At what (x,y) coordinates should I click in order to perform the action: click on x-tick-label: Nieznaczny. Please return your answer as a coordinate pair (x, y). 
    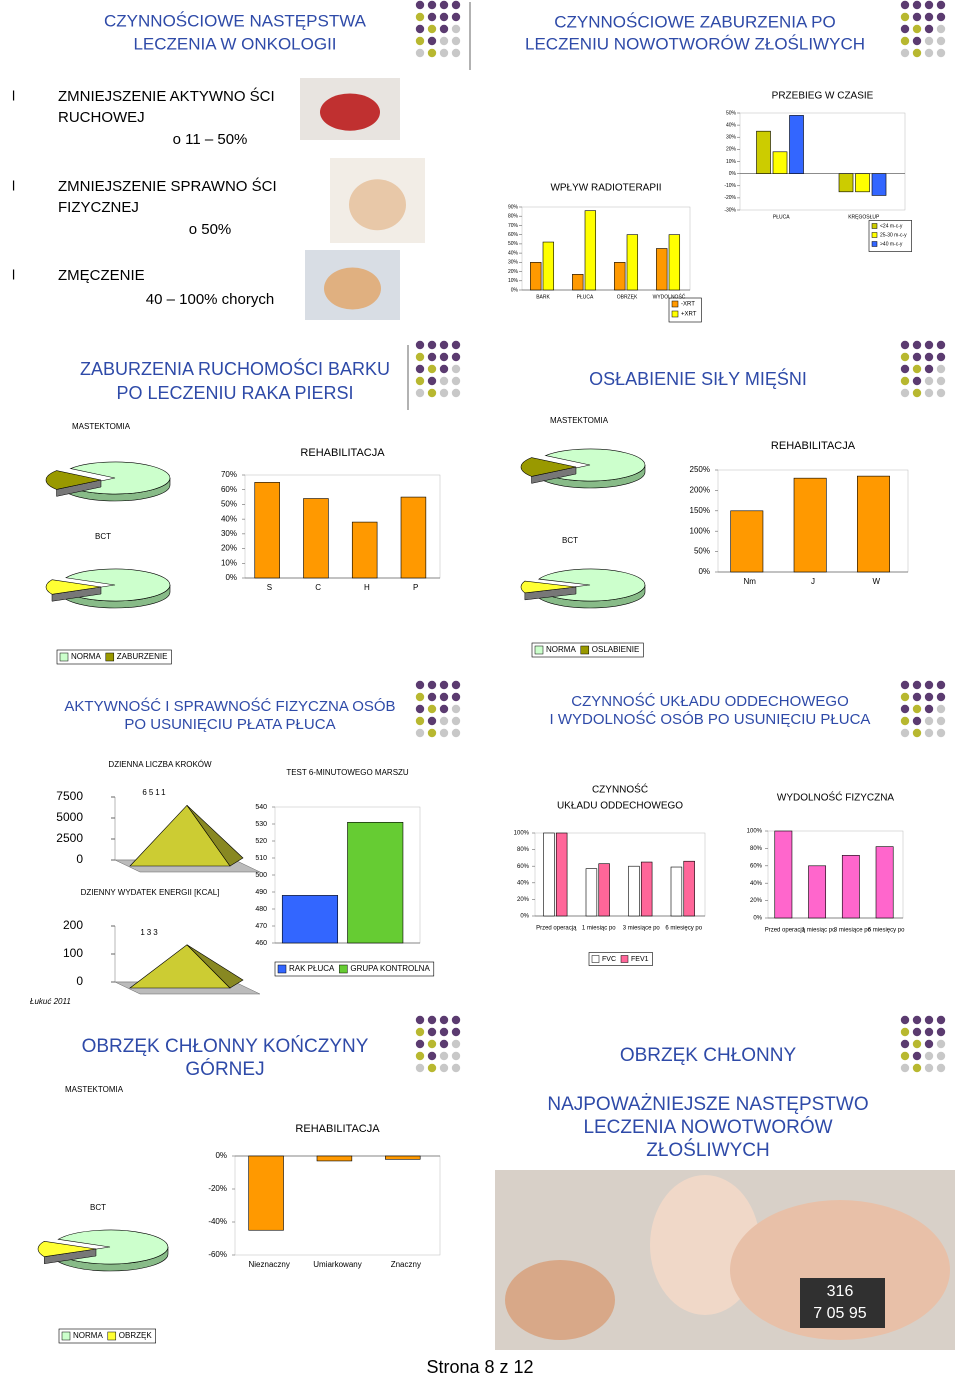
    Looking at the image, I should click on (268, 1264).